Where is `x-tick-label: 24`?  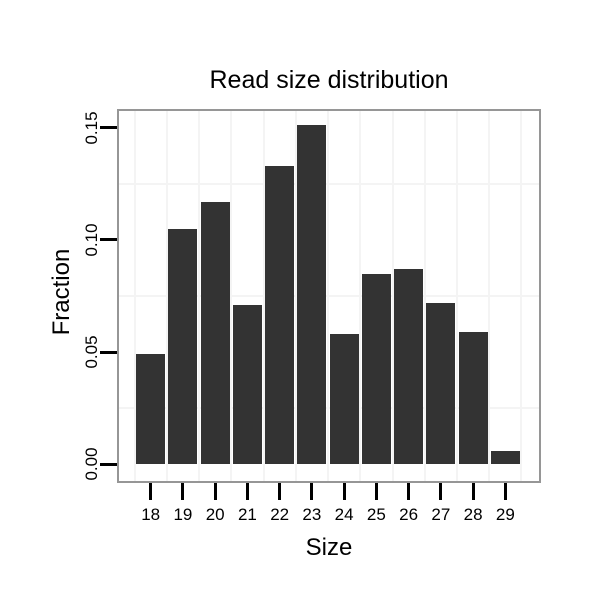
x-tick-label: 24 is located at coordinates (344, 514).